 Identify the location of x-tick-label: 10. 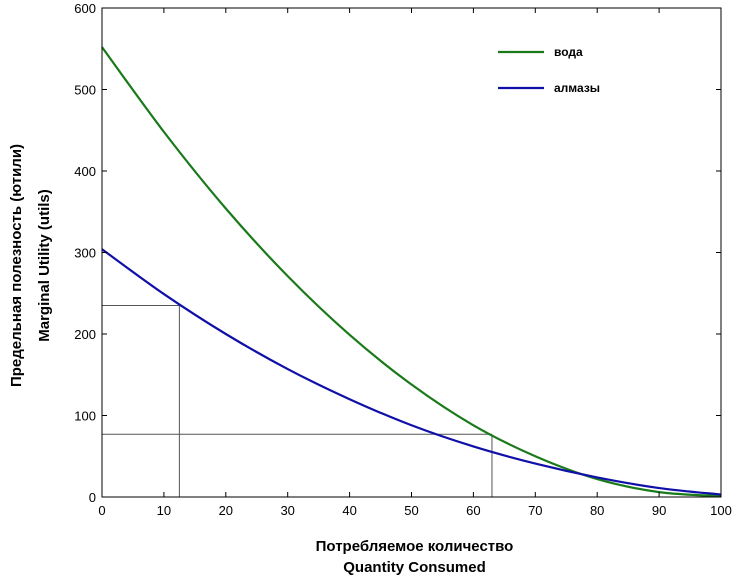
(164, 510).